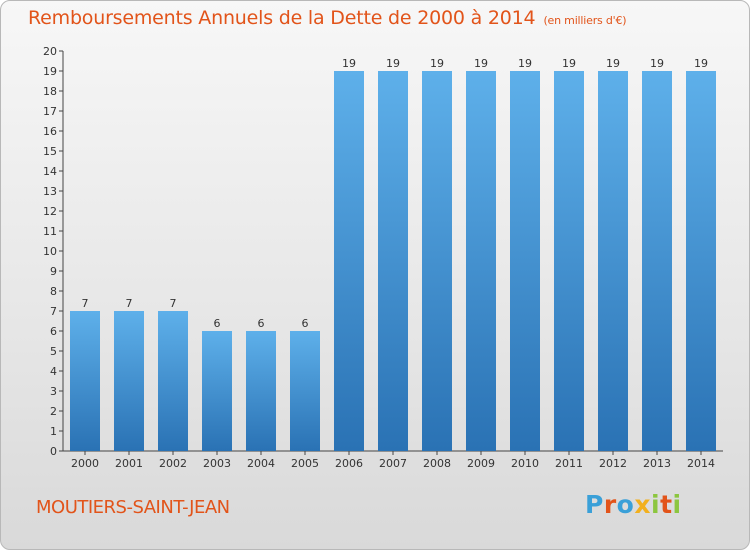 The width and height of the screenshot is (750, 550). I want to click on y-tick-label: 12, so click(50, 211).